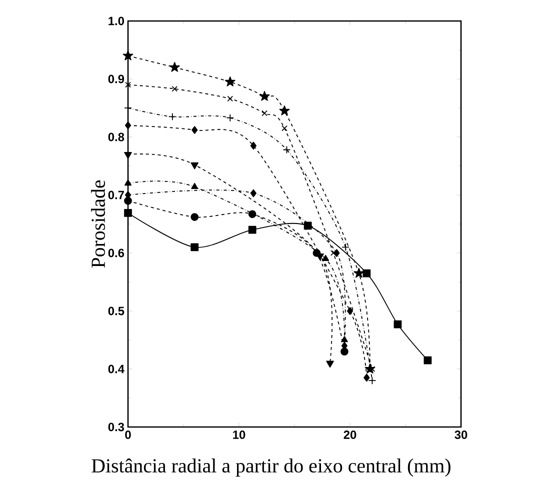  I want to click on y-tick-label: 0.5, so click(116, 311).